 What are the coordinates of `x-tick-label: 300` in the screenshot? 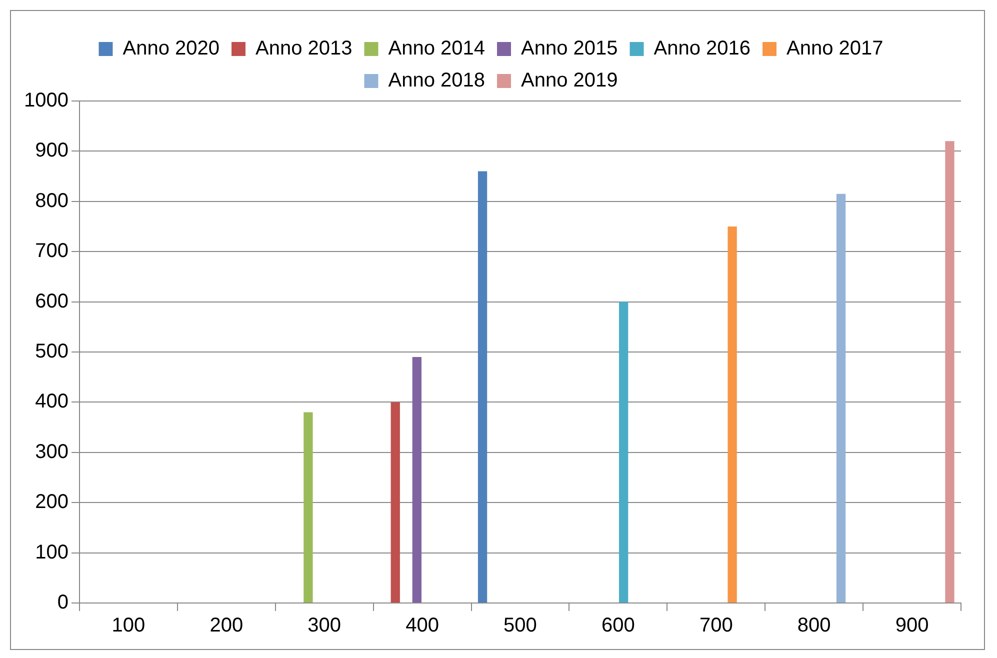 It's located at (325, 625).